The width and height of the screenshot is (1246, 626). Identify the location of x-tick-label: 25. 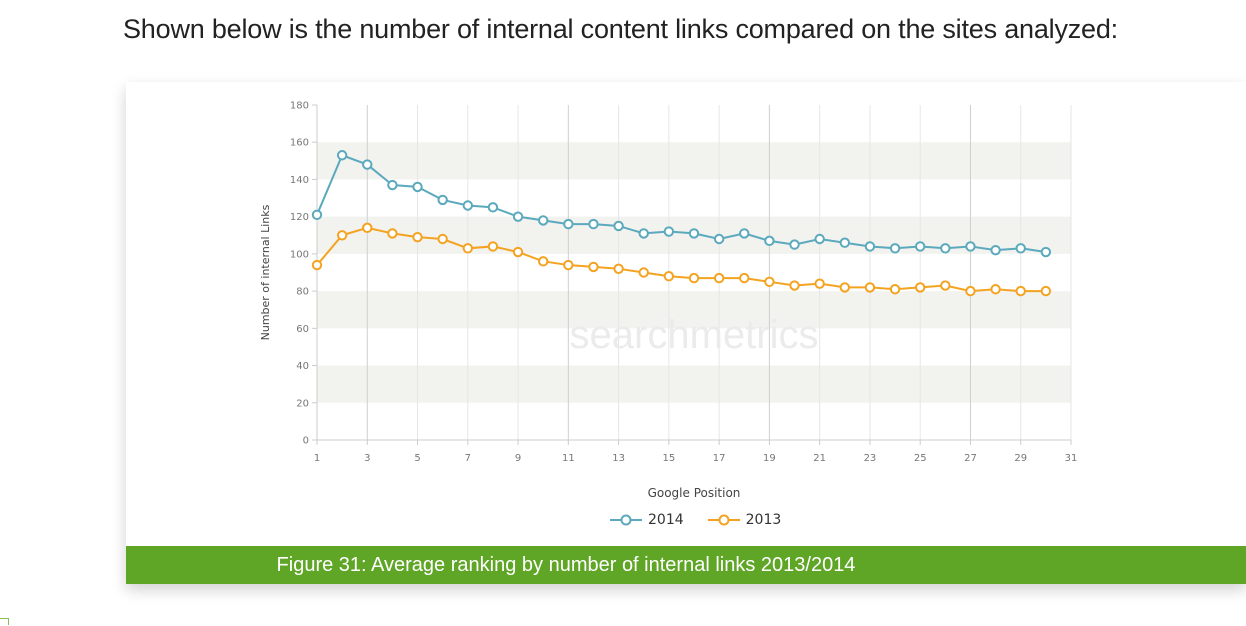
(920, 458).